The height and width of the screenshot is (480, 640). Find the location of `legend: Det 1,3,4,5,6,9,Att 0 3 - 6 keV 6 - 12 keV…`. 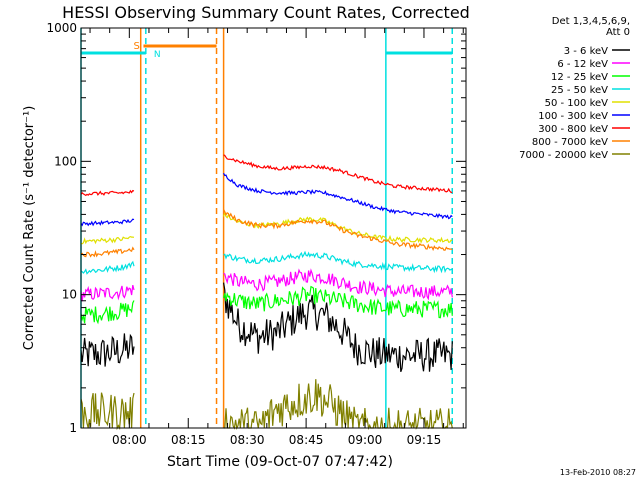

legend: Det 1,3,4,5,6,9,Att 0 3 - 6 keV 6 - 12 keV… is located at coordinates (574, 88).